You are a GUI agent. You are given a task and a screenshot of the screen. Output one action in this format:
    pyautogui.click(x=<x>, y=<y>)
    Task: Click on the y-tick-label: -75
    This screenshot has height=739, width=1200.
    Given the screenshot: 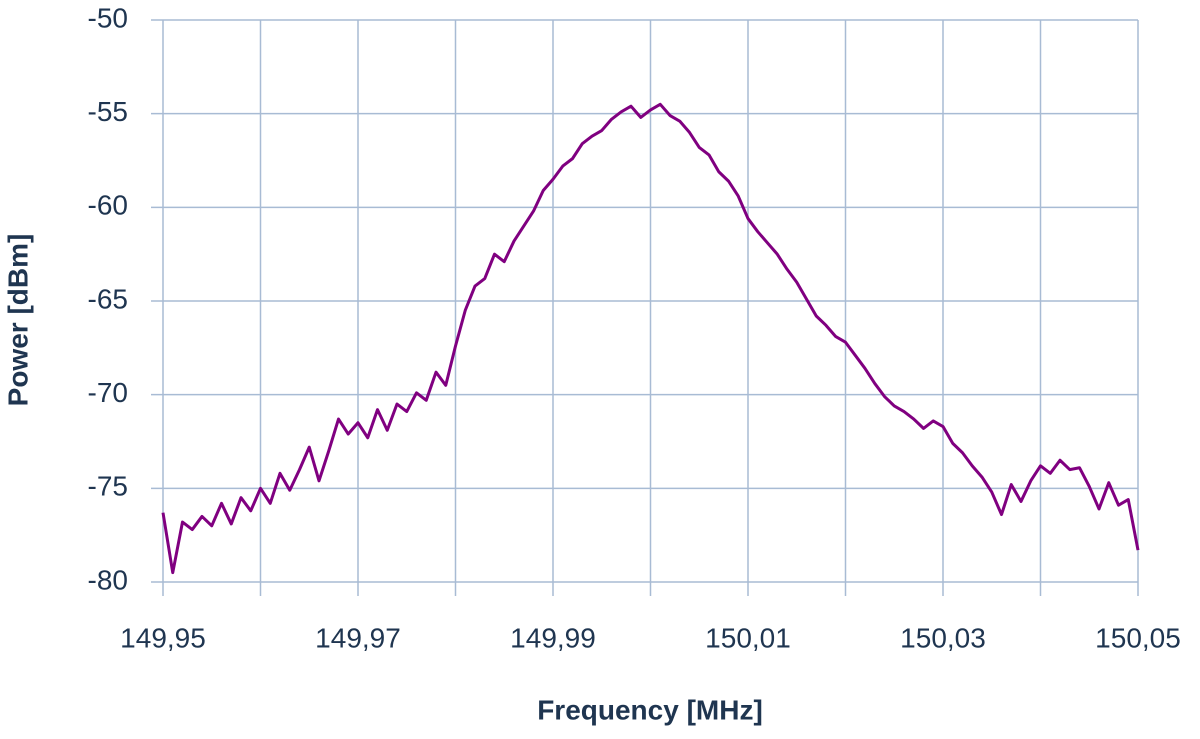 What is the action you would take?
    pyautogui.click(x=108, y=486)
    